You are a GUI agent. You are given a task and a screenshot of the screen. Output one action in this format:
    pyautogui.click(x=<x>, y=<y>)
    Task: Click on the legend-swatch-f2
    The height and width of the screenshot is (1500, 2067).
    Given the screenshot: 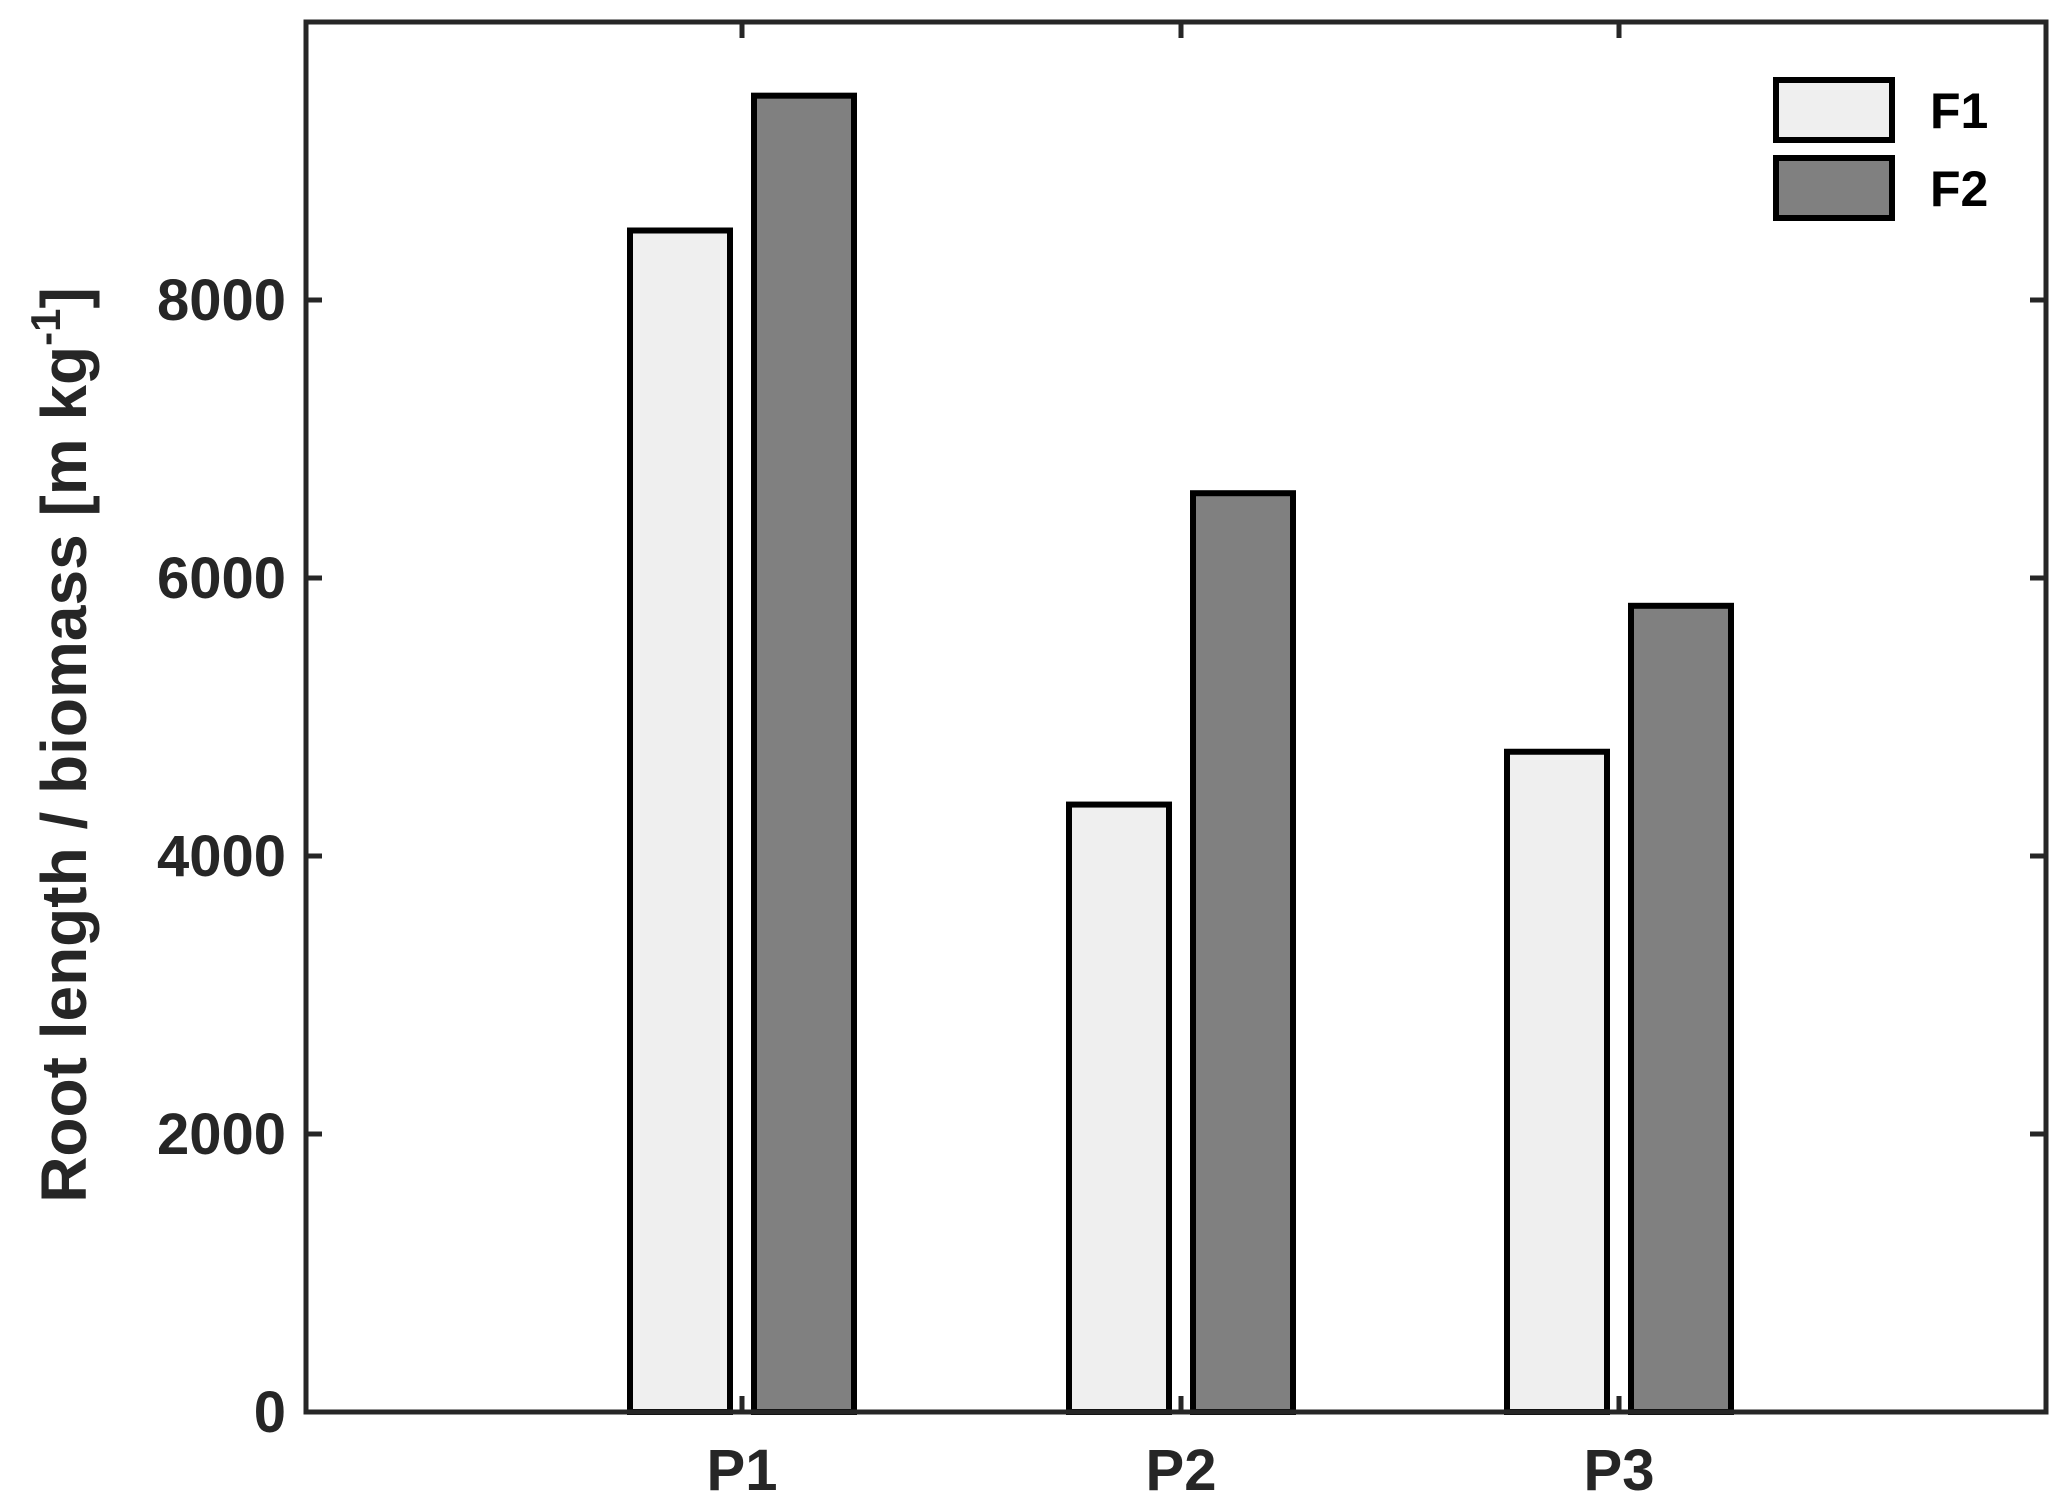 What is the action you would take?
    pyautogui.click(x=1834, y=188)
    